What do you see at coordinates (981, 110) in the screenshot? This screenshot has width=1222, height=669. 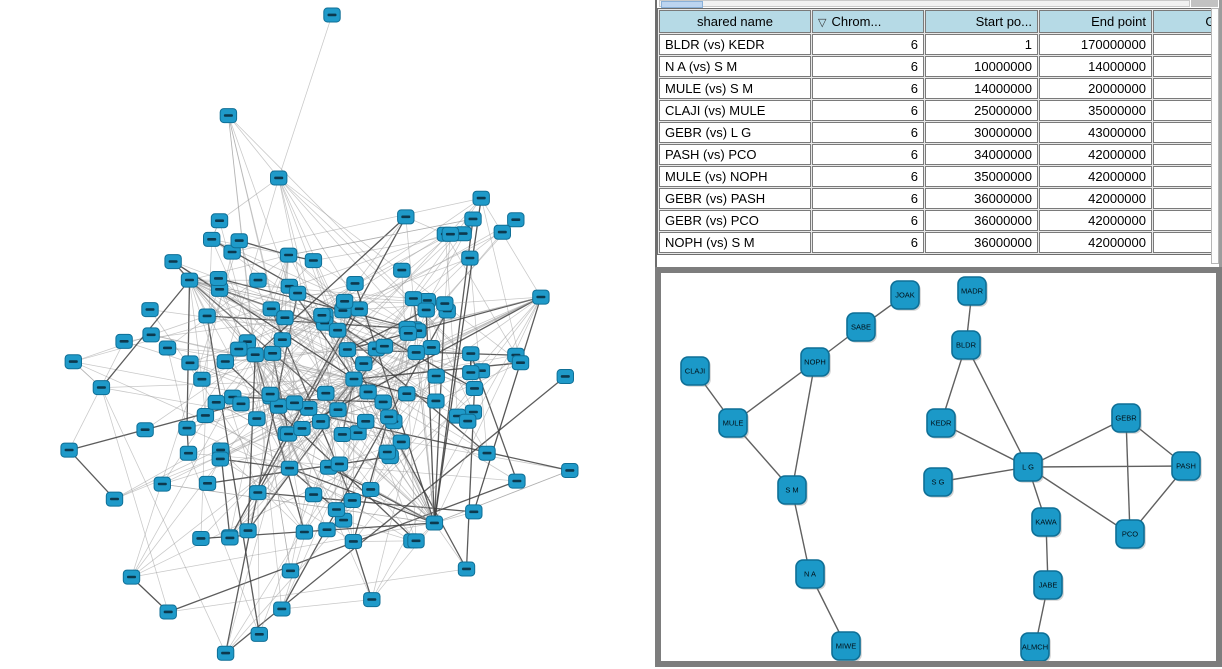 I see `table-cell: 25000000` at bounding box center [981, 110].